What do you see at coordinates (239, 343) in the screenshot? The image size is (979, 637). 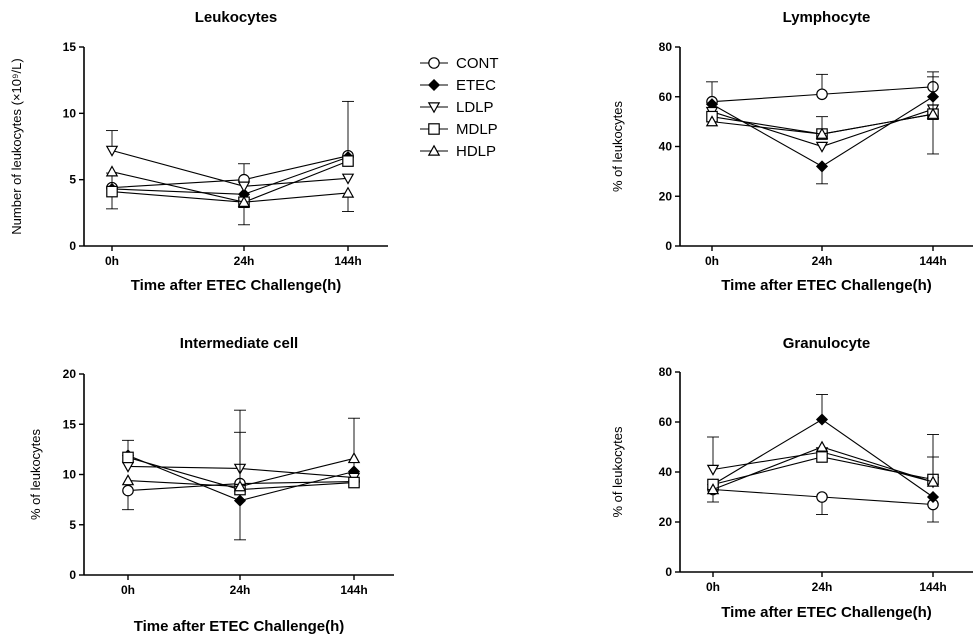 I see `chart-title: Intermediate cell` at bounding box center [239, 343].